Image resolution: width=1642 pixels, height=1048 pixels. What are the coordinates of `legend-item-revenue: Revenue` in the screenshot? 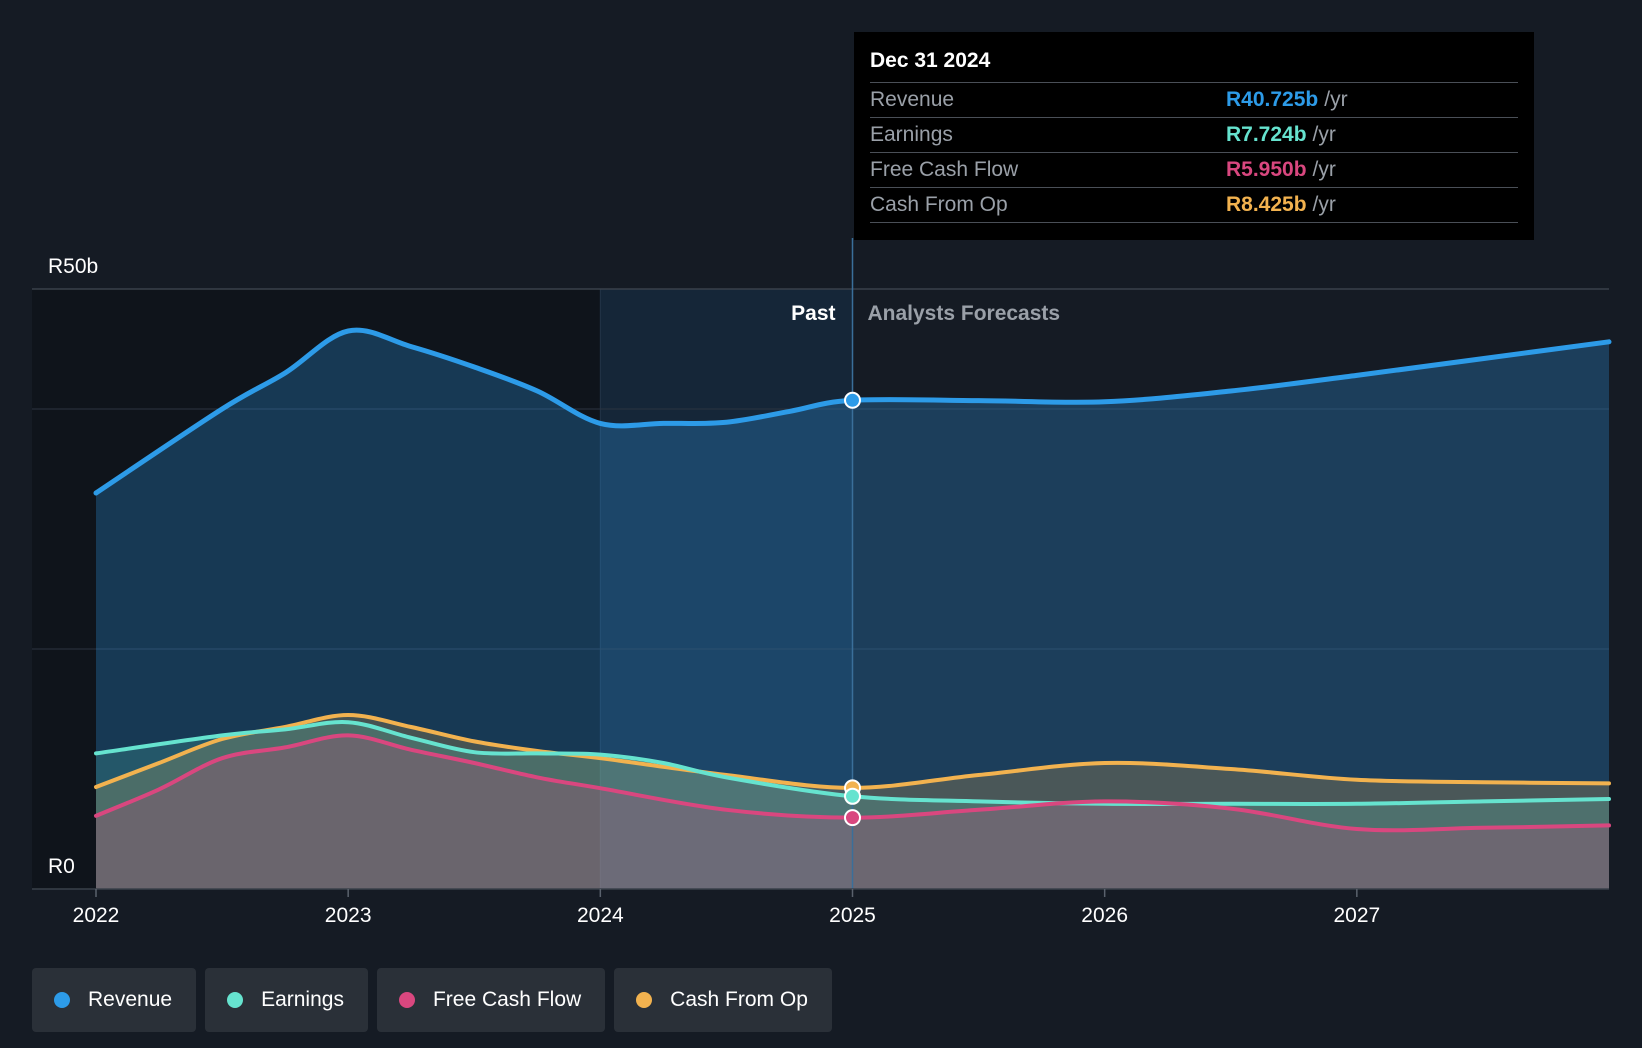 It's located at (114, 1000).